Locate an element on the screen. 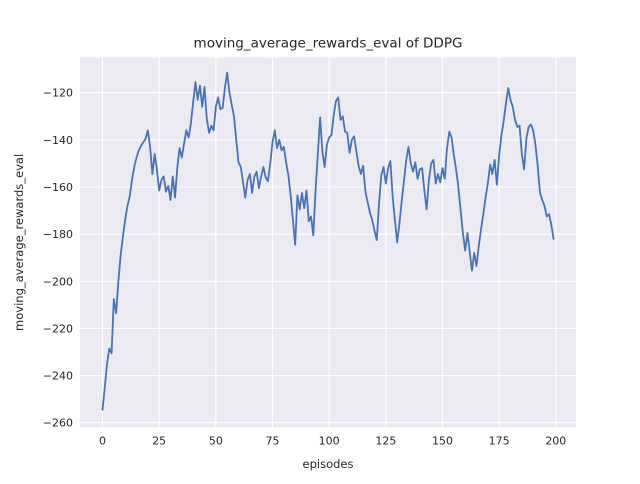 The width and height of the screenshot is (640, 484). x-tick-label: 125 is located at coordinates (385, 441).